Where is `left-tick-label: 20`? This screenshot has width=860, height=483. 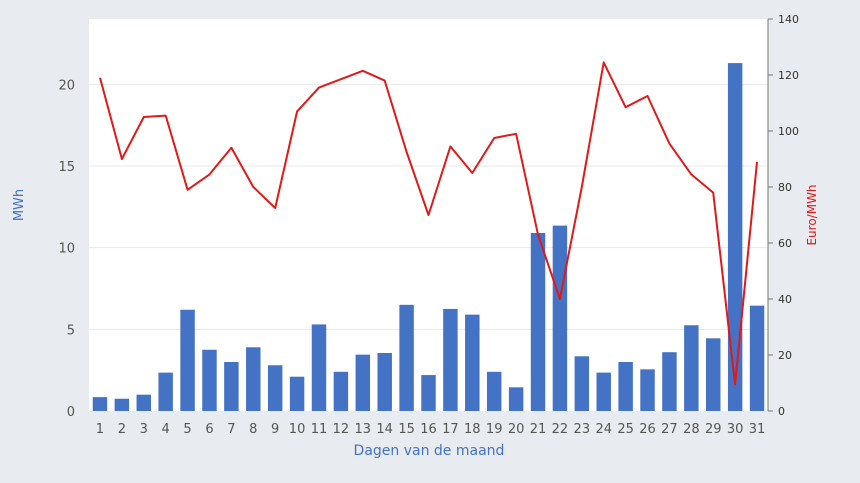
left-tick-label: 20 is located at coordinates (66, 85).